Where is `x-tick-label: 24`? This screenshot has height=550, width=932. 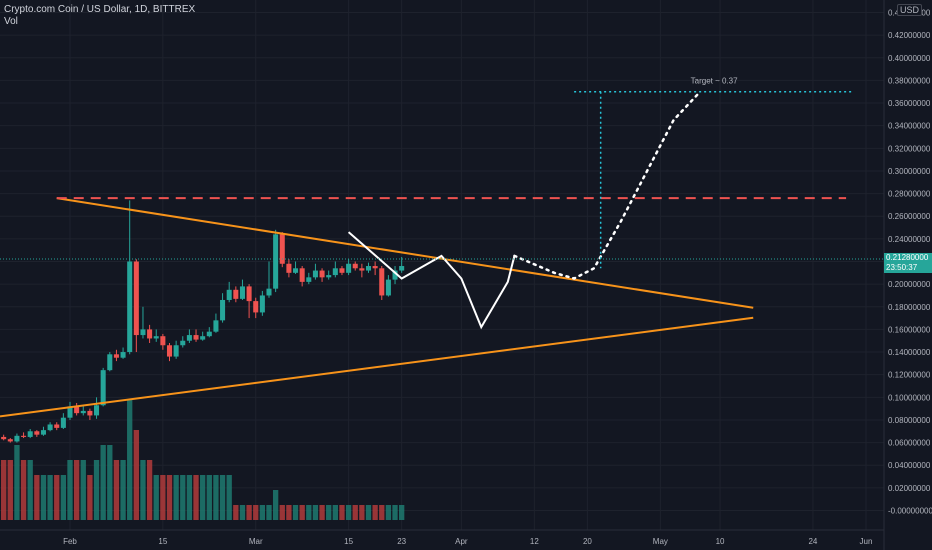 x-tick-label: 24 is located at coordinates (812, 541).